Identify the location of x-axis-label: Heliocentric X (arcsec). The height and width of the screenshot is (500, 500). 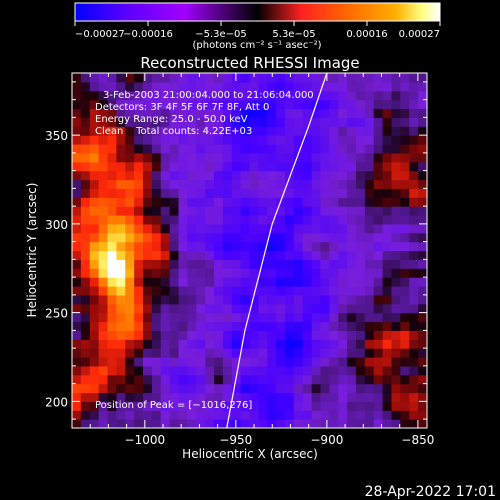
(250, 454).